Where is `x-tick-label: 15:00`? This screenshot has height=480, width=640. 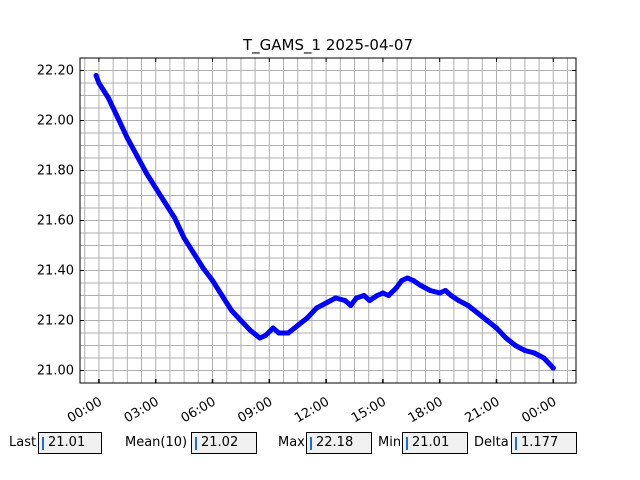
x-tick-label: 15:00 is located at coordinates (369, 410).